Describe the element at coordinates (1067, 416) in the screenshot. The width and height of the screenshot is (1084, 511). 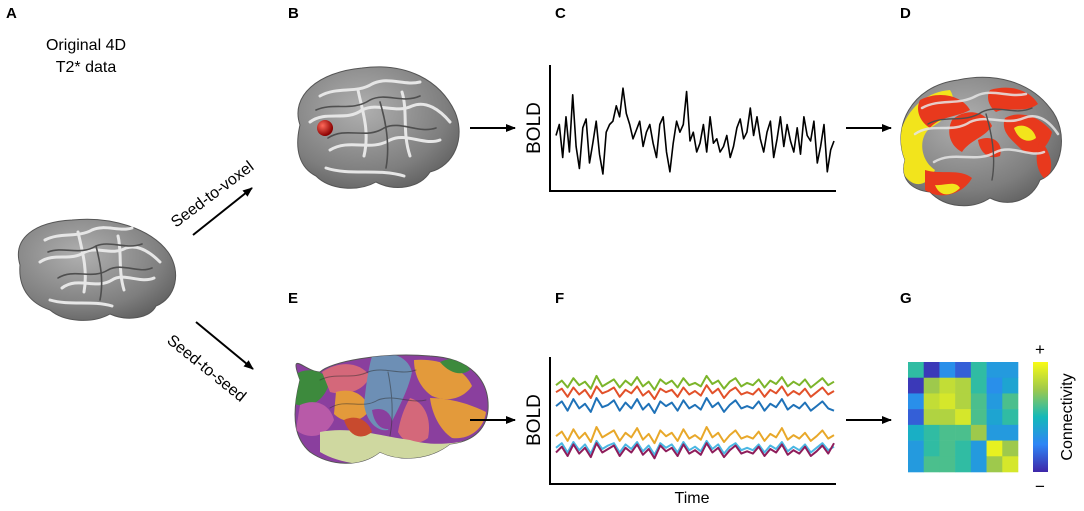
I see `colorbar-label: Connectivity` at that location.